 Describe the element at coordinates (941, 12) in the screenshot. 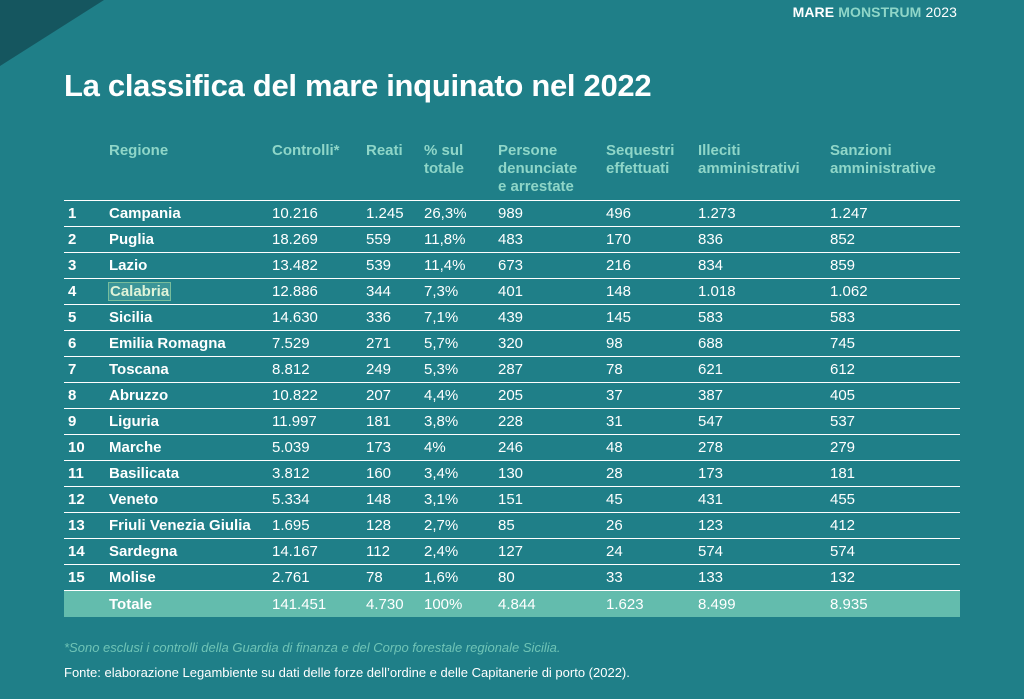

I see `brand-year: 2023` at that location.